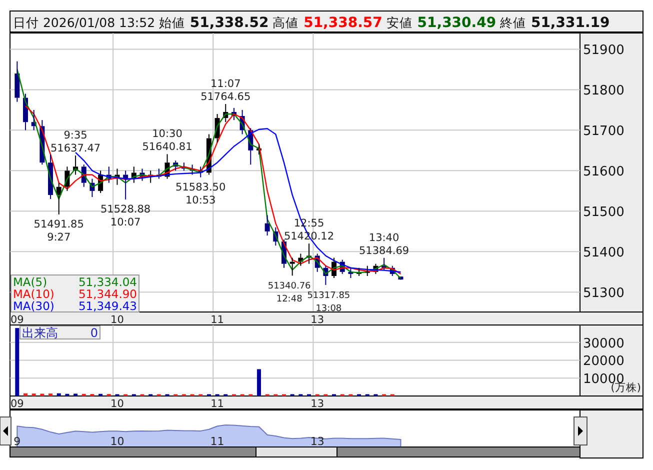 This screenshot has height=470, width=653. What do you see at coordinates (75, 293) in the screenshot?
I see `legend: MA(5) 51,334.04 MA(10) 51,344.90 MA(30) 51,349.43` at bounding box center [75, 293].